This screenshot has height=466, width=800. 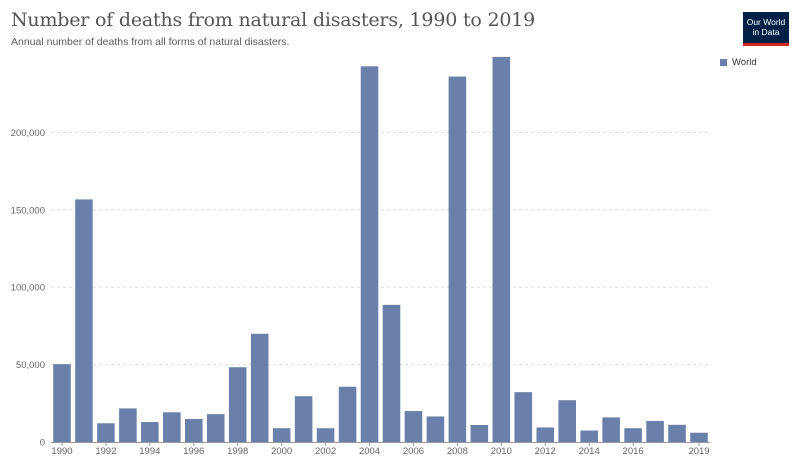 What do you see at coordinates (611, 429) in the screenshot?
I see `bar-2015` at bounding box center [611, 429].